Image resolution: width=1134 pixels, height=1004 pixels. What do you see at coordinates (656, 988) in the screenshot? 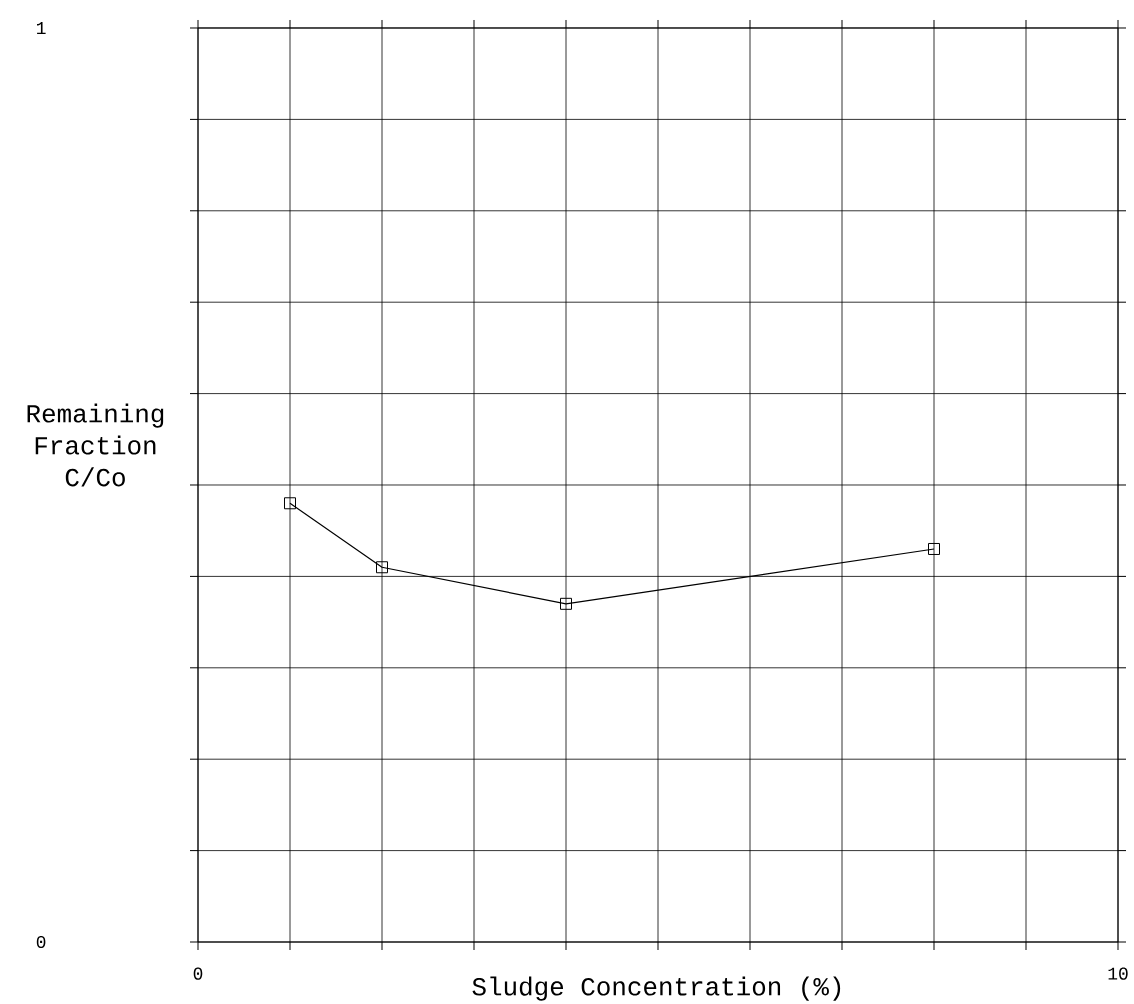
I see `x-axis-title: Sludge Concentration (%)` at bounding box center [656, 988].